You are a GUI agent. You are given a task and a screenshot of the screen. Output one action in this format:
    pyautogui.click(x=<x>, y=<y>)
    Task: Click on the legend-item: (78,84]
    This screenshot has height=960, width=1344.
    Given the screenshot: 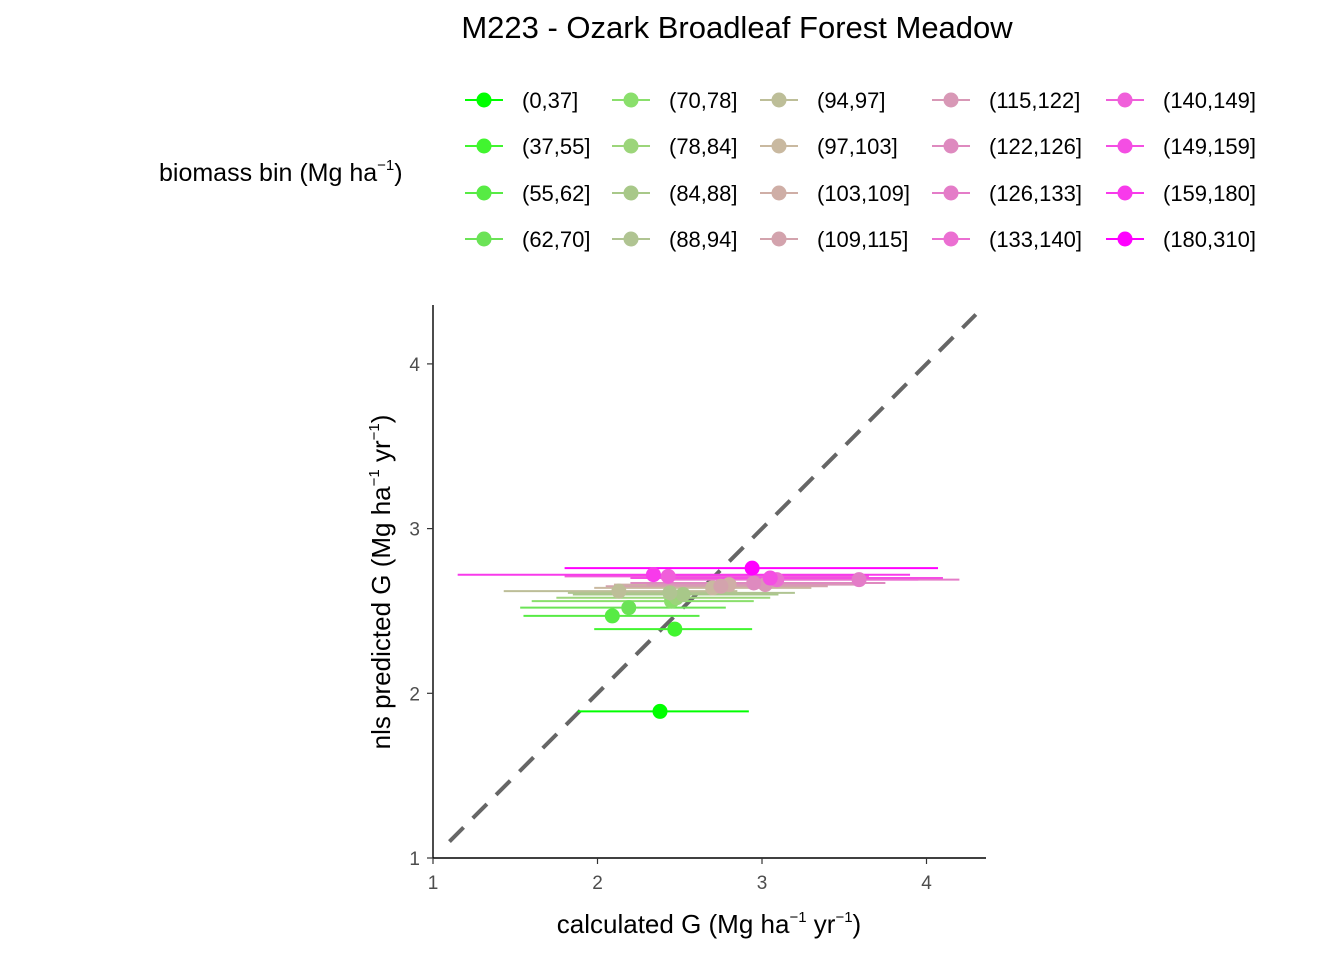 What is the action you would take?
    pyautogui.click(x=675, y=146)
    